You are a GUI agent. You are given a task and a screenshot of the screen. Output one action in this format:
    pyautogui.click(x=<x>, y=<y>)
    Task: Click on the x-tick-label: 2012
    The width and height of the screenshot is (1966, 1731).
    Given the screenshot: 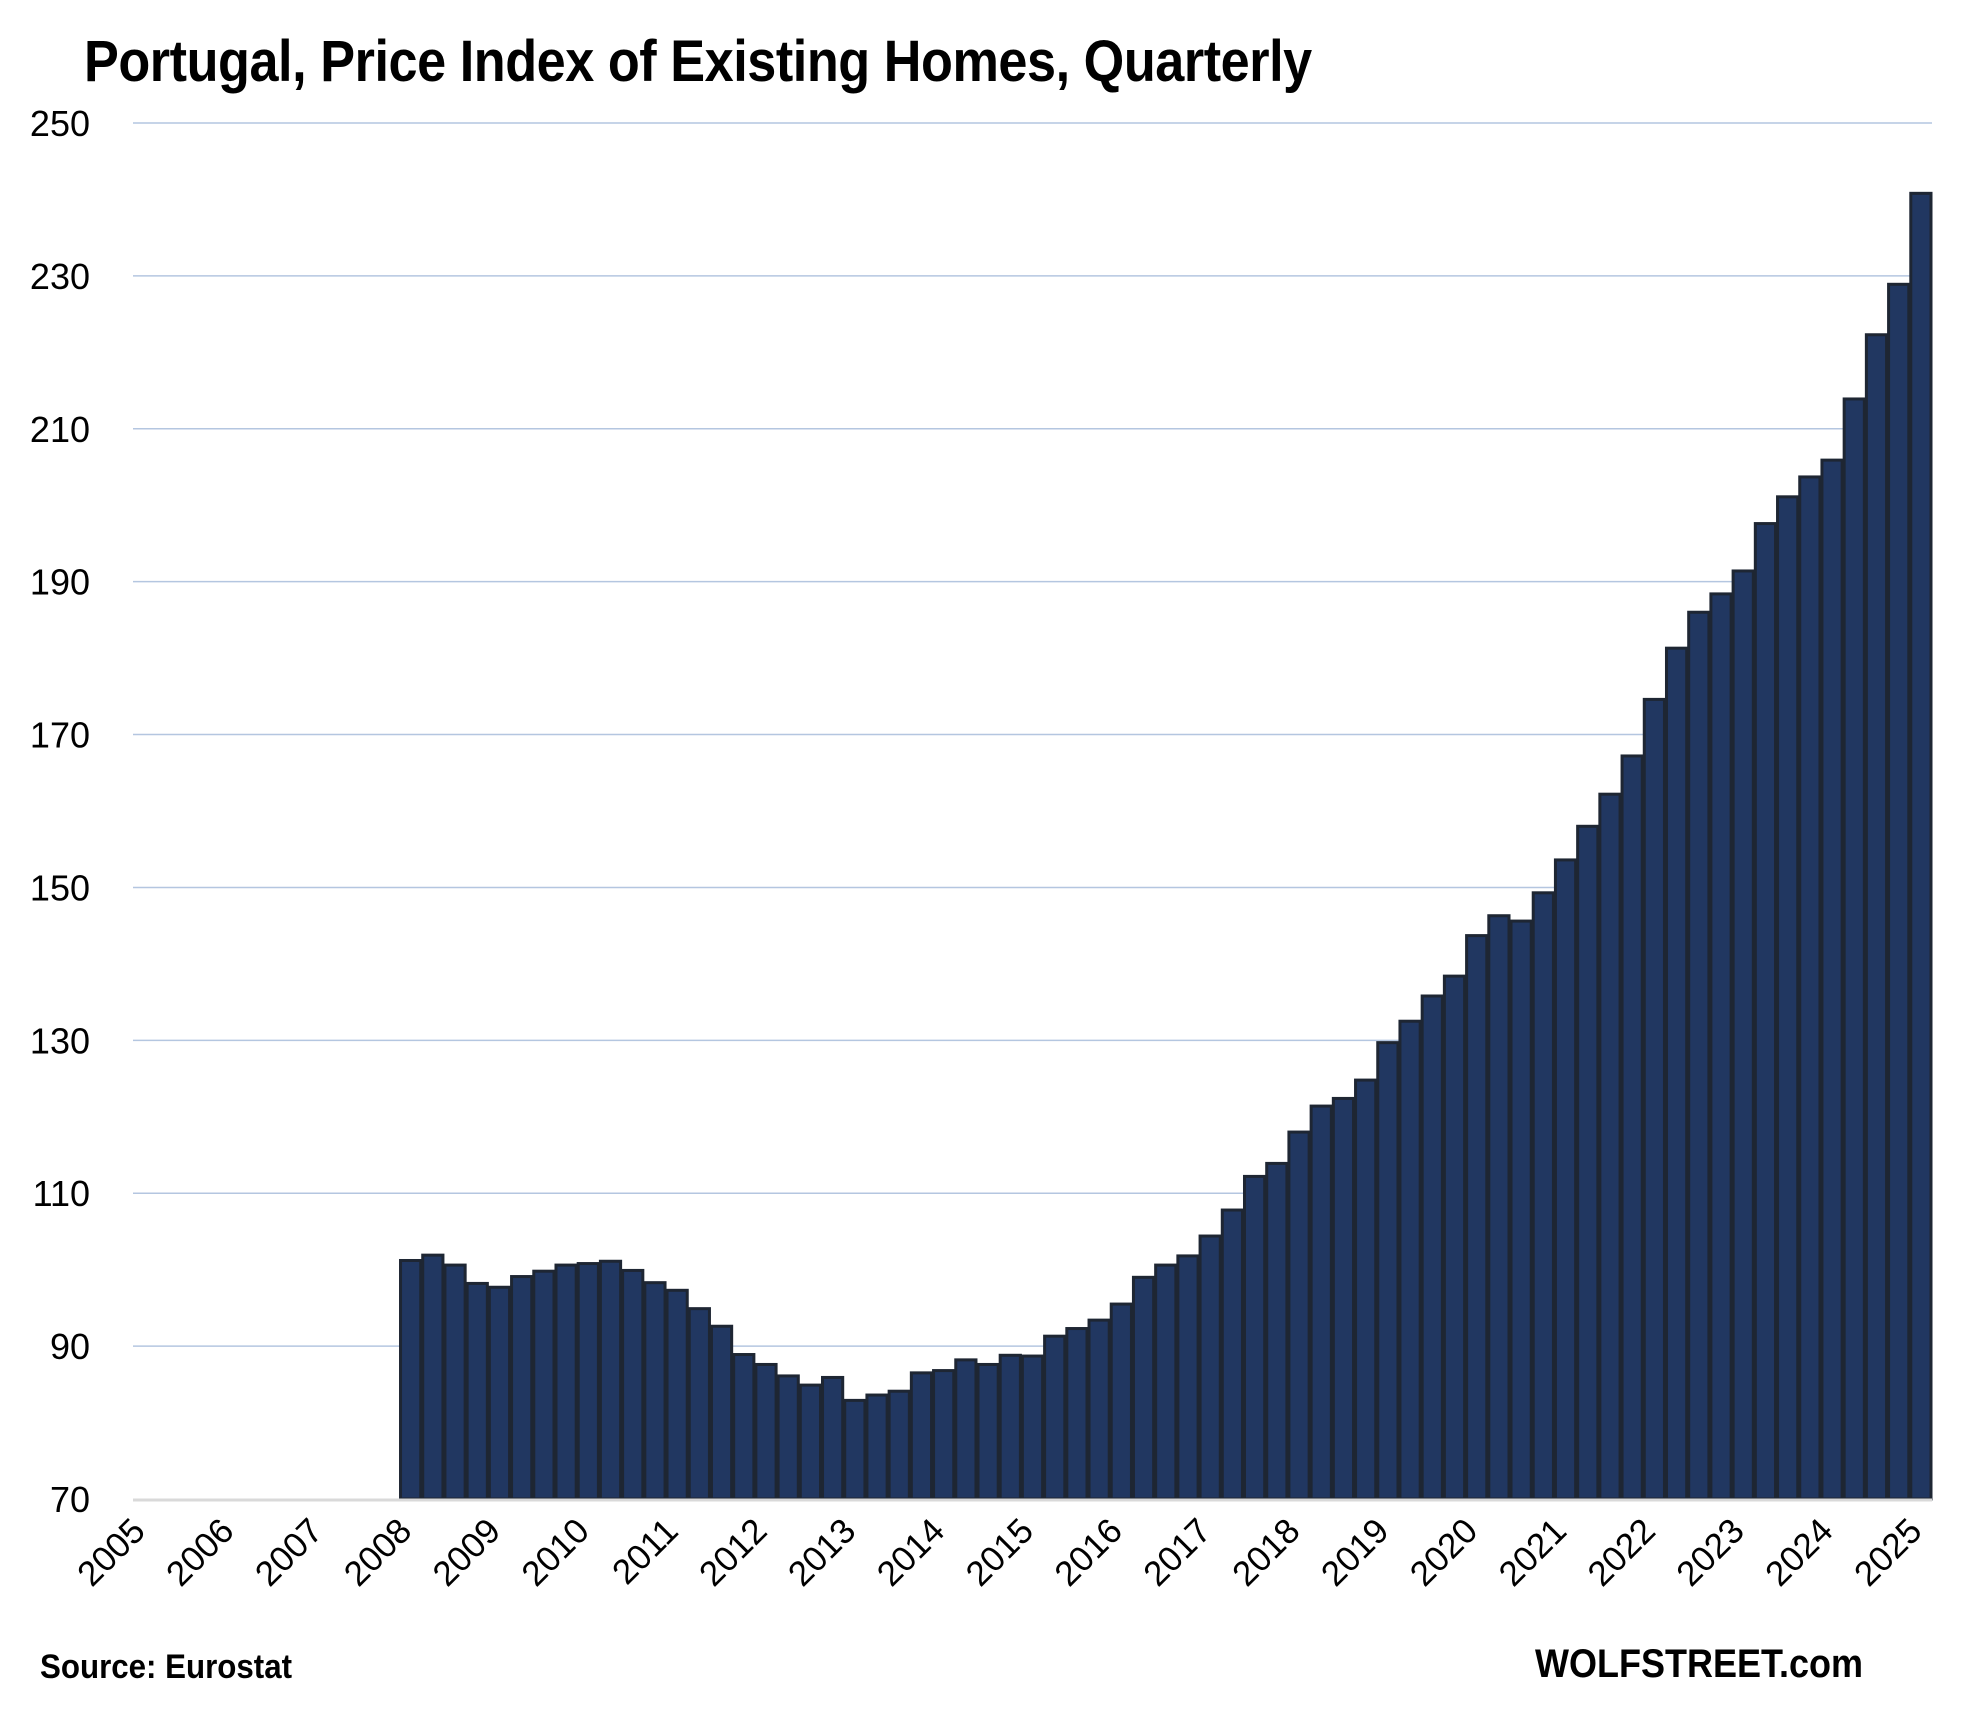 What is the action you would take?
    pyautogui.click(x=733, y=1552)
    